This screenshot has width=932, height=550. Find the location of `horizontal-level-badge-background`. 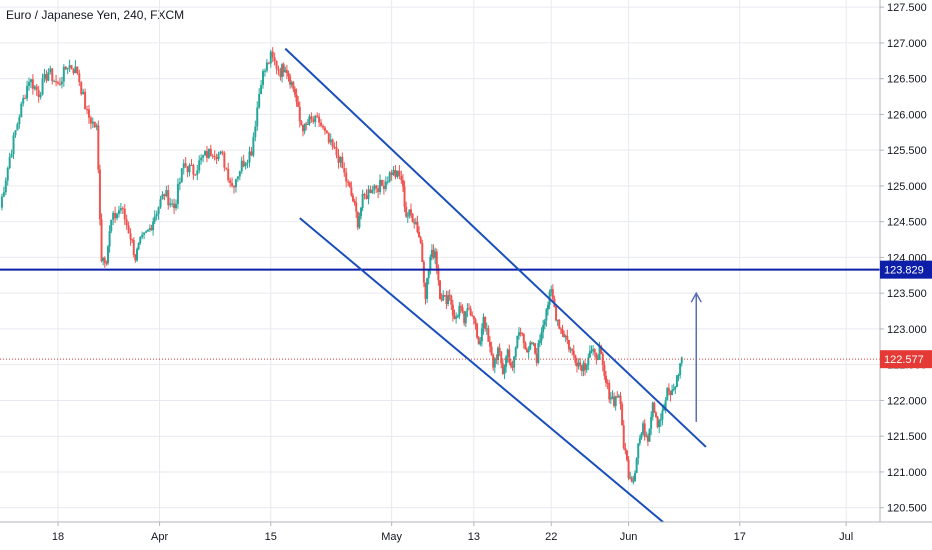

horizontal-level-badge-background is located at coordinates (906, 269).